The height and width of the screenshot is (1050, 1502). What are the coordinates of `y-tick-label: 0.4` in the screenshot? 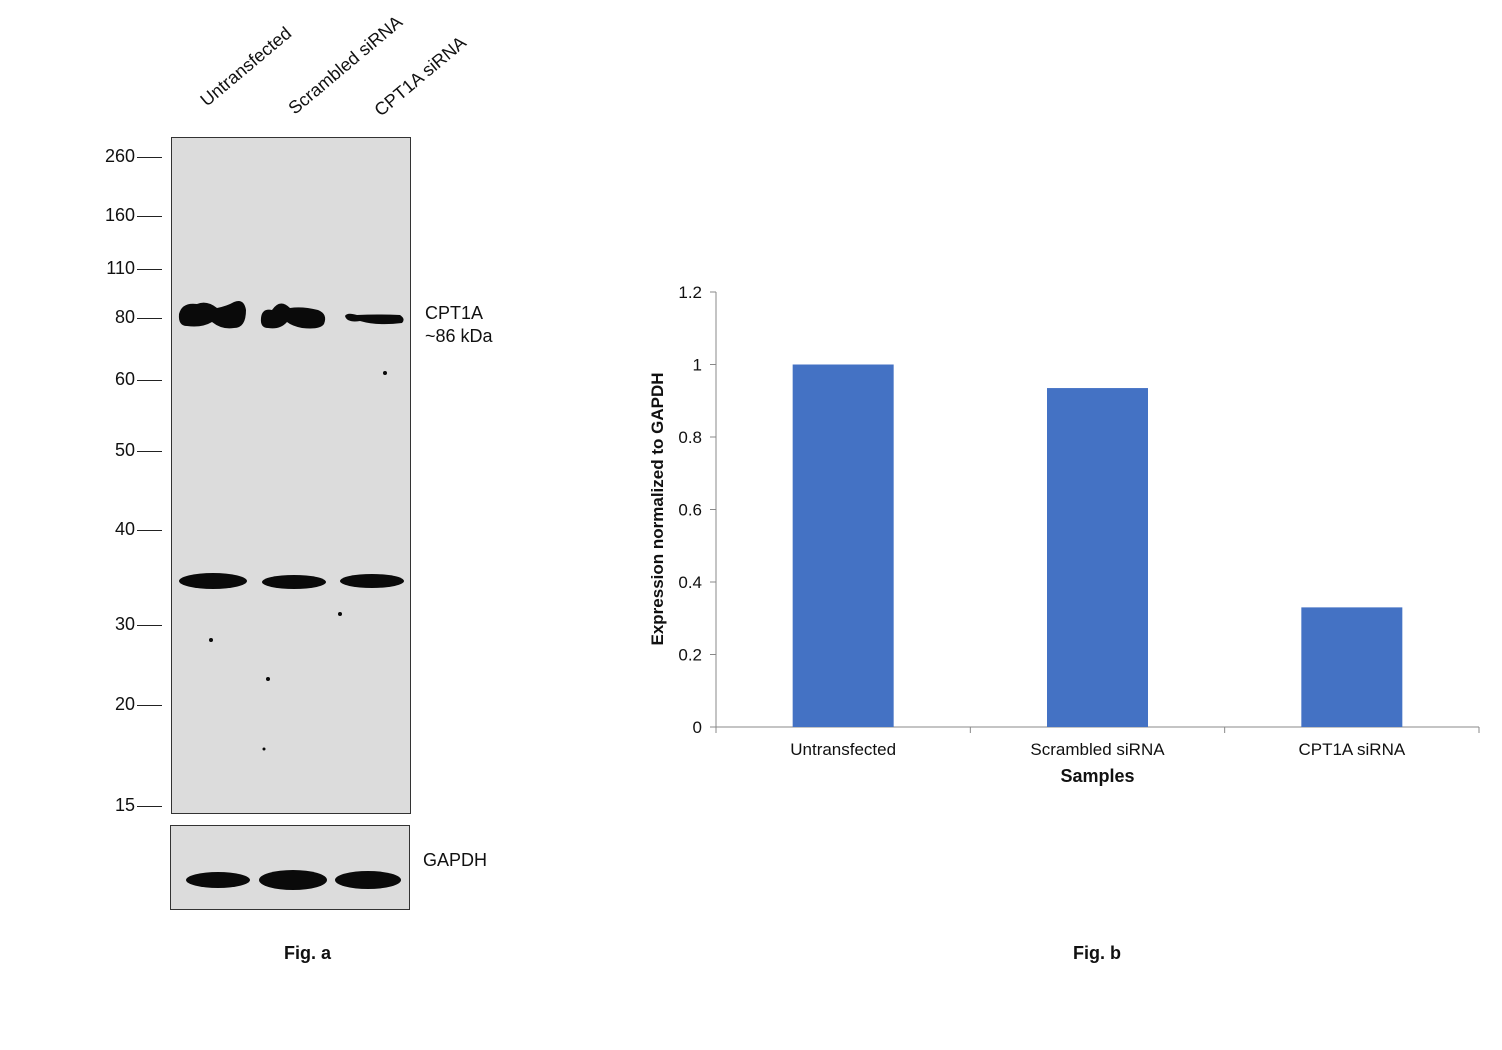 It's located at (690, 582).